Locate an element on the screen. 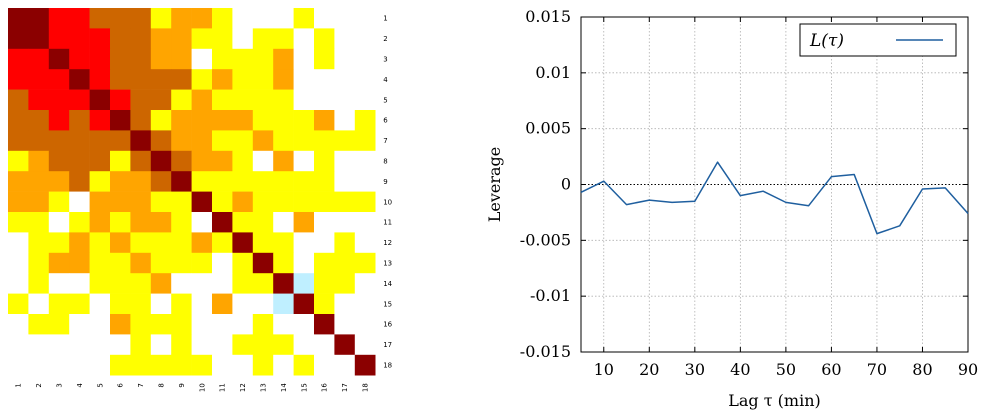  heatmap-cell-r11-c2 is located at coordinates (39, 222).